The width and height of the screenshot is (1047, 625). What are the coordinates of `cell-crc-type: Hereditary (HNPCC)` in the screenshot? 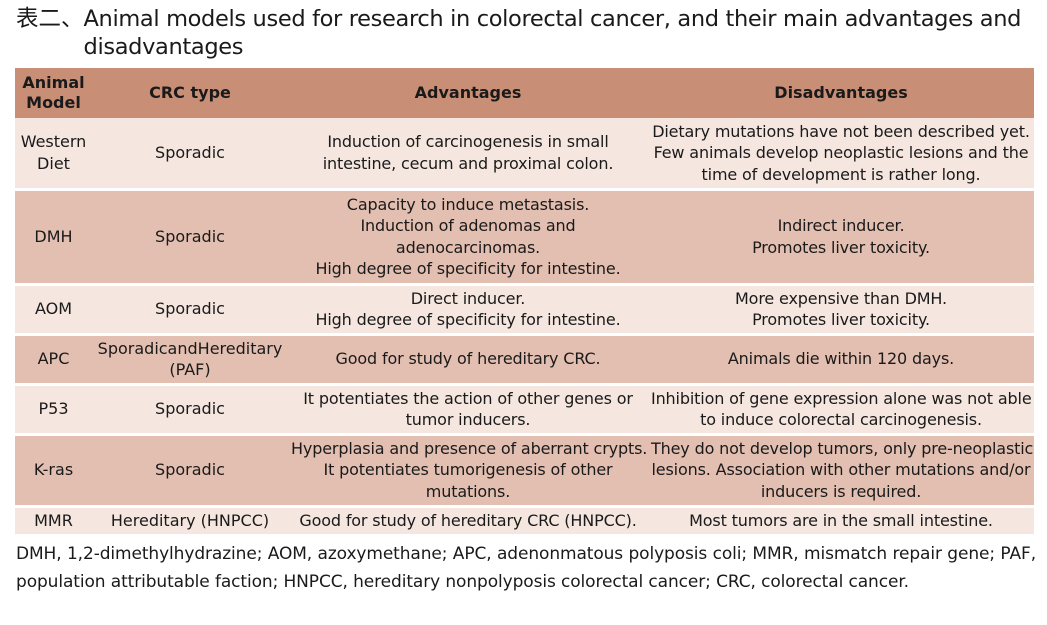 It's located at (190, 520).